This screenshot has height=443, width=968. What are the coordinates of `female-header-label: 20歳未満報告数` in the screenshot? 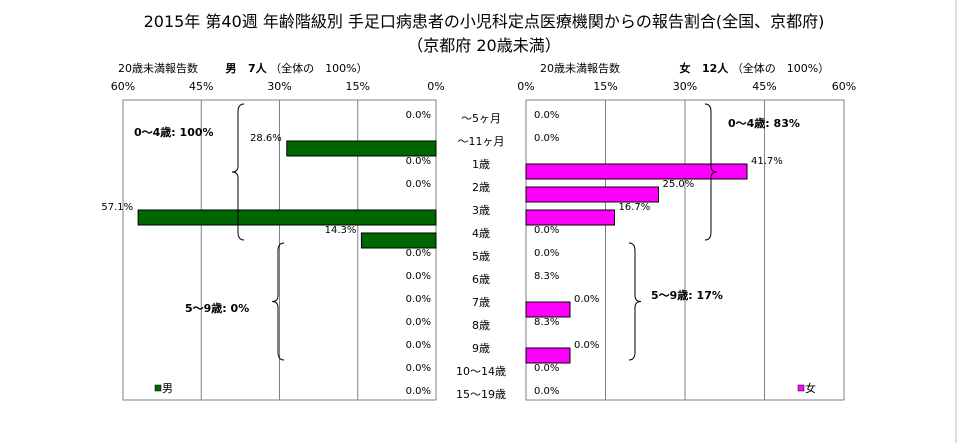 It's located at (580, 68).